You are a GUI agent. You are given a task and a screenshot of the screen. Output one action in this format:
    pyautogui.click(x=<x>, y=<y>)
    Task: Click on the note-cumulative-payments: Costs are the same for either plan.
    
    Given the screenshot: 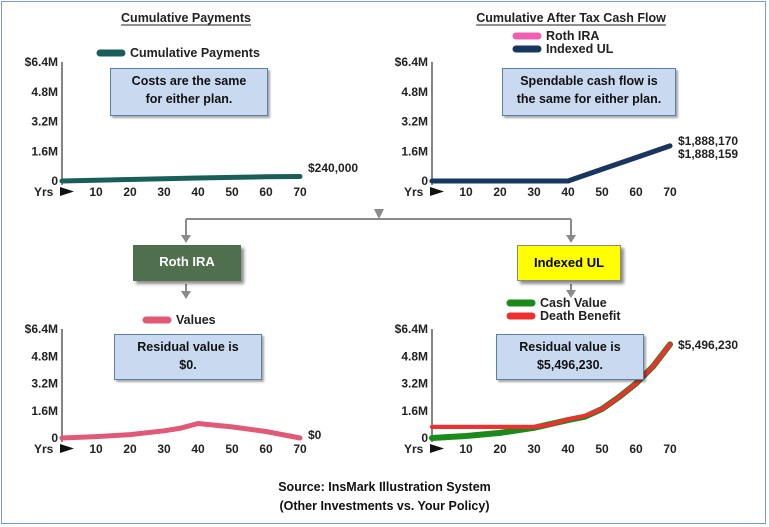 What is the action you would take?
    pyautogui.click(x=189, y=92)
    